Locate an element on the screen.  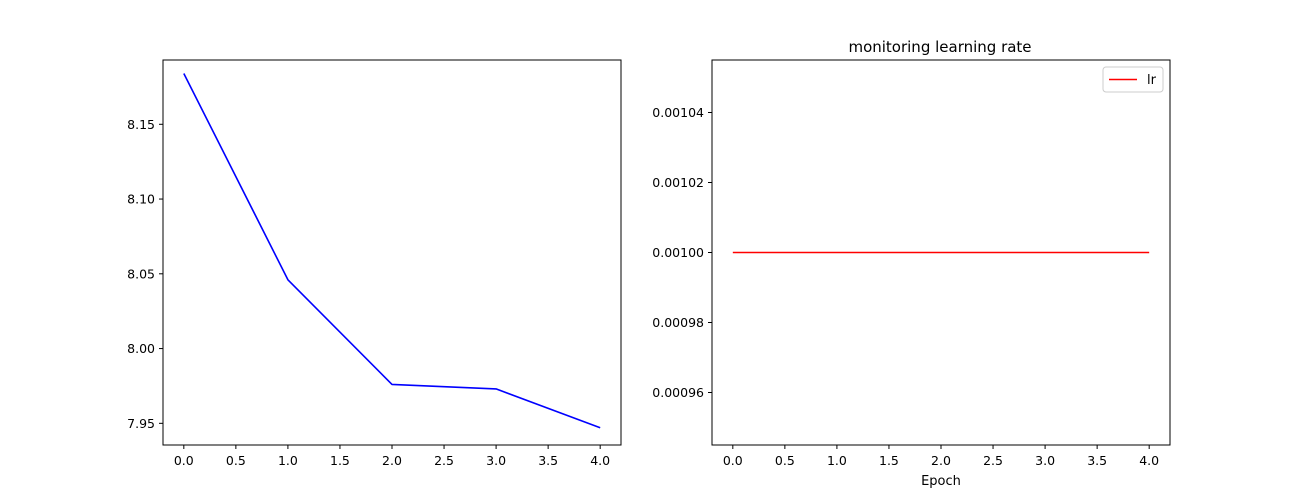
loss-chart-x-tick-label: 0.0 is located at coordinates (184, 460).